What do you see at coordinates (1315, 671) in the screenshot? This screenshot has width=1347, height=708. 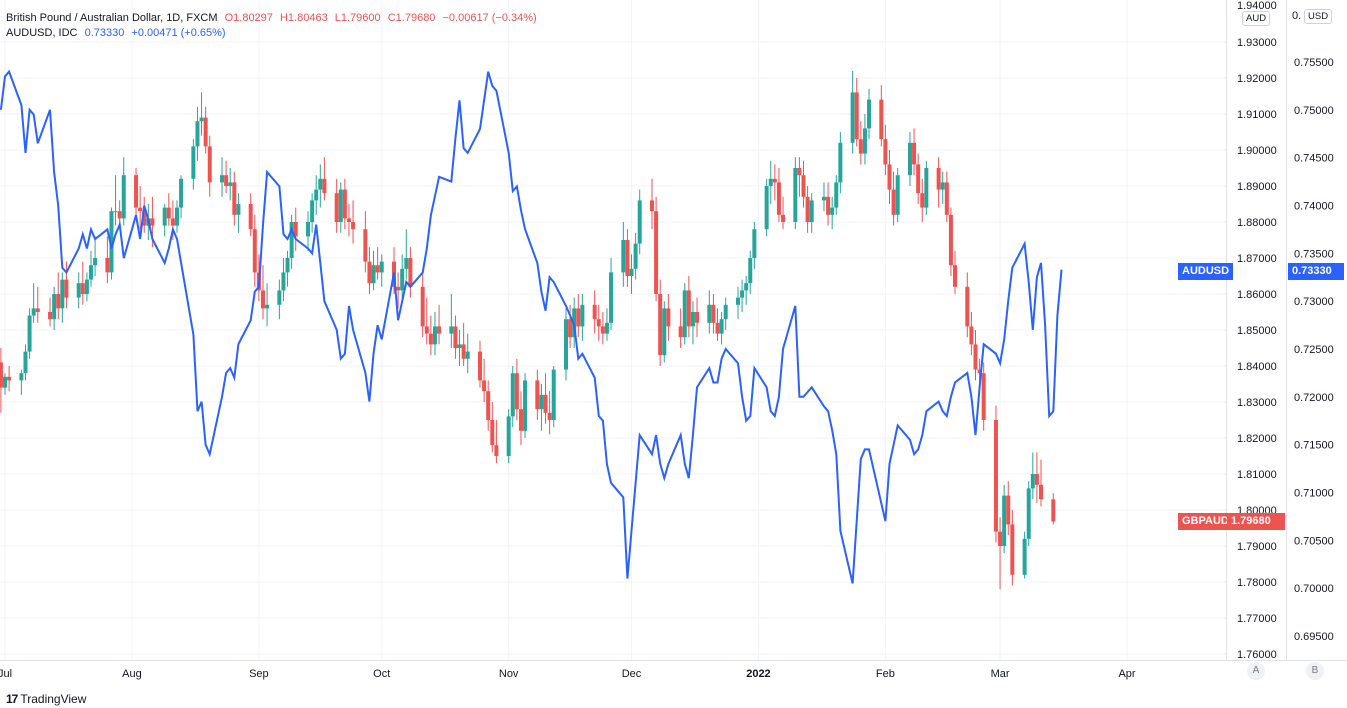 I see `log-scale-button: B` at bounding box center [1315, 671].